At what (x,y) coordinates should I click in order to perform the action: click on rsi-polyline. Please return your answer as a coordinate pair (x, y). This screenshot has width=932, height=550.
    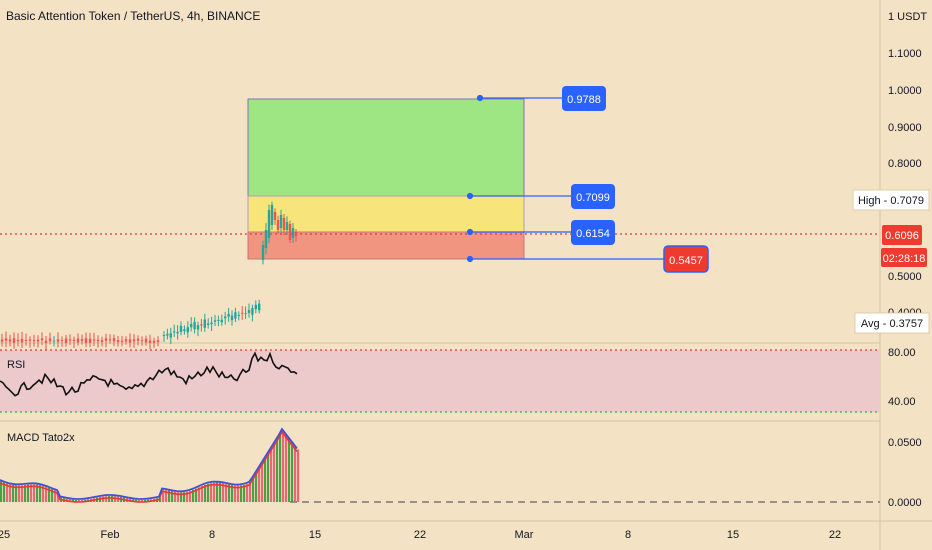
    Looking at the image, I should click on (149, 374).